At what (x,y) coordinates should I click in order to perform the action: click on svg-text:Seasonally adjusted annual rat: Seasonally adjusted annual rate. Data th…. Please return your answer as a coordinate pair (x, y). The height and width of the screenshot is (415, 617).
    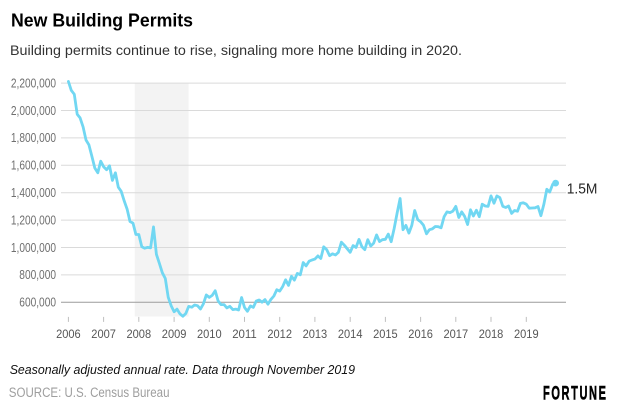
    Looking at the image, I should click on (183, 369).